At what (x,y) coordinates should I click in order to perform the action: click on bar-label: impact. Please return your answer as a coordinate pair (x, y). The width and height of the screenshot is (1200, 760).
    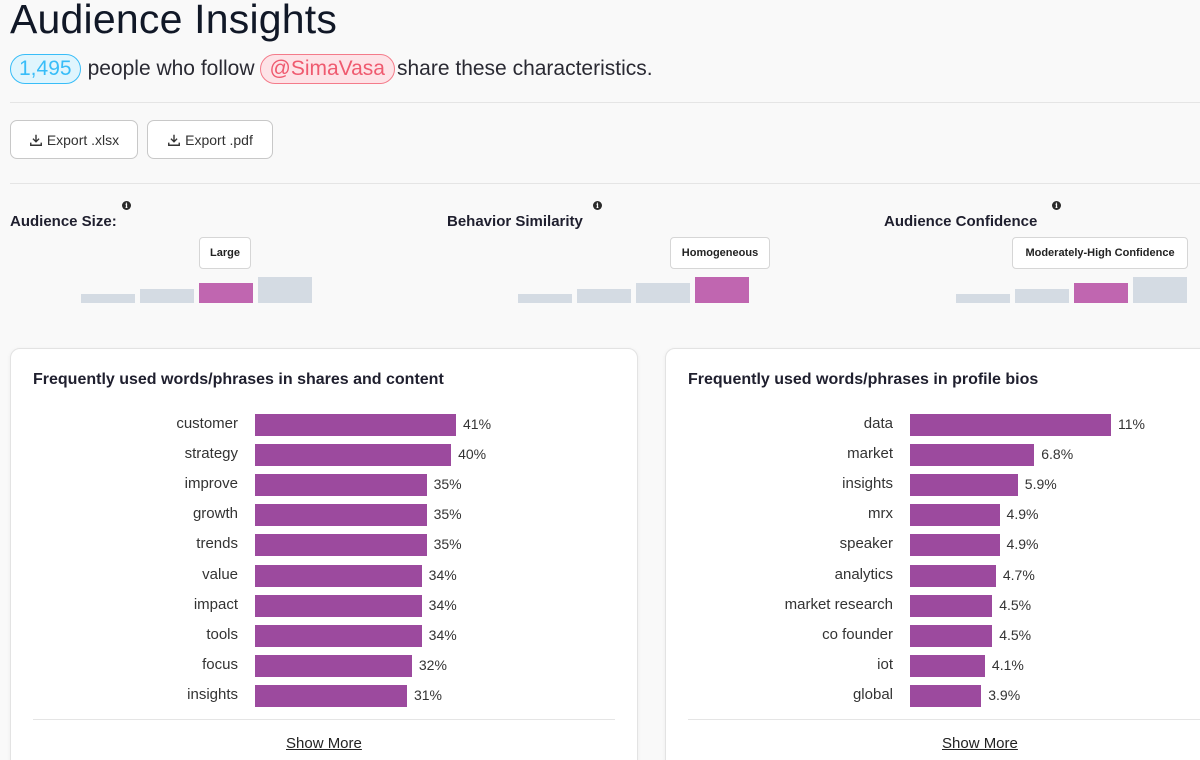
    Looking at the image, I should click on (215, 604).